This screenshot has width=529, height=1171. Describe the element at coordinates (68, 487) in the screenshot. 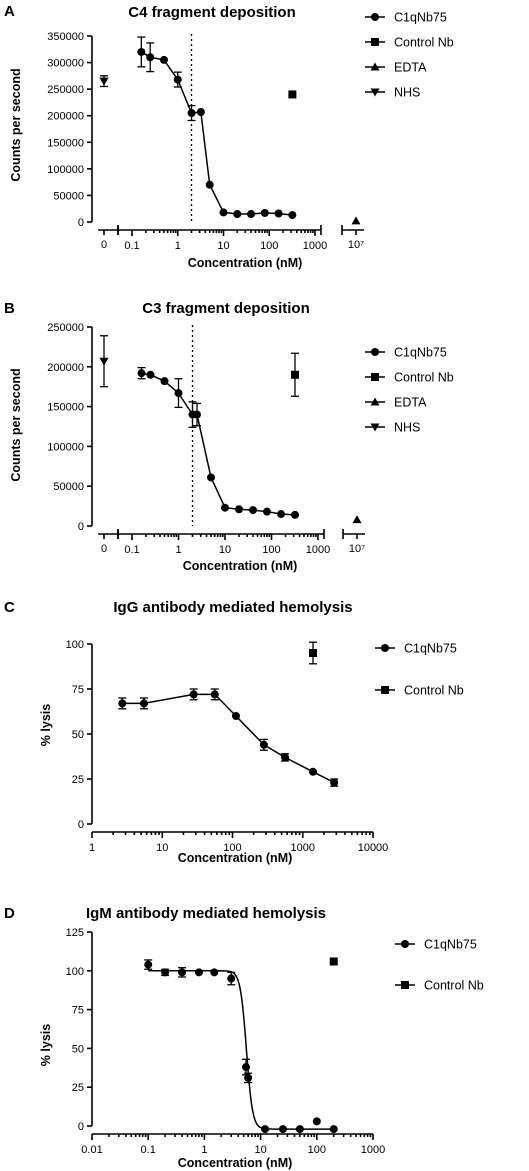

I see `y-tick-label: 50000` at that location.